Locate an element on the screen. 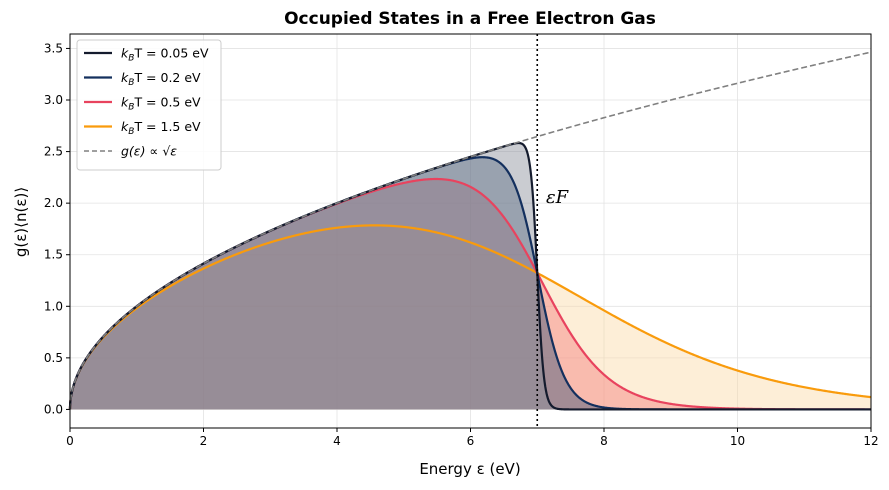 This screenshot has height=490, width=889. legend-label-prefix: g(ε) ∝ √ε is located at coordinates (149, 151).